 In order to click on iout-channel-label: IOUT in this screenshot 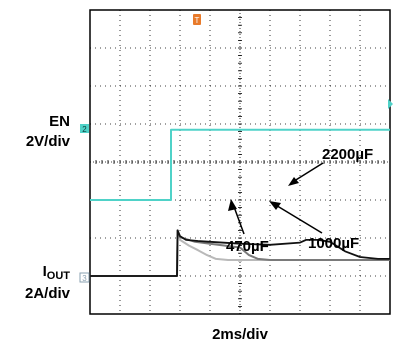, I will do `click(57, 272)`.